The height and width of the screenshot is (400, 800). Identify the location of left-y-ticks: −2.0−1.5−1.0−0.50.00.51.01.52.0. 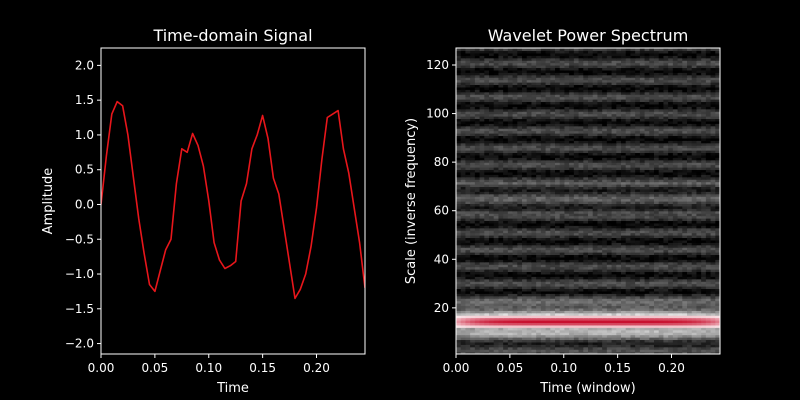
(83, 204).